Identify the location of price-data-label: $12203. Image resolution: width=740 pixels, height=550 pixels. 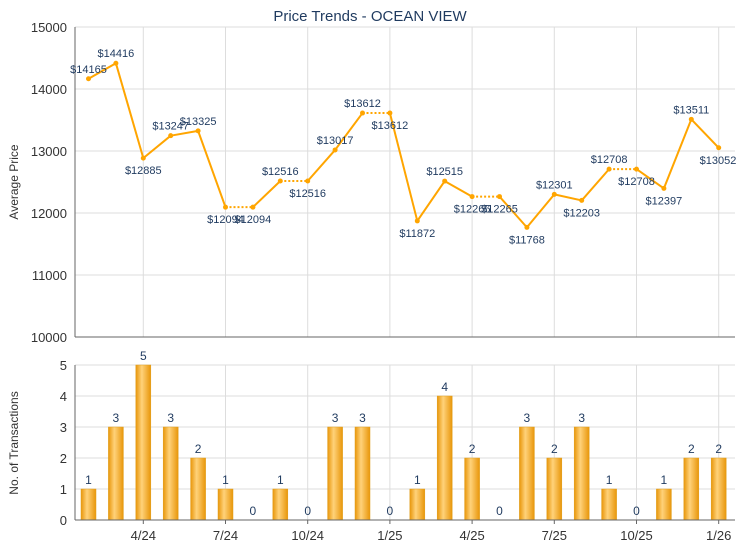
(581, 213).